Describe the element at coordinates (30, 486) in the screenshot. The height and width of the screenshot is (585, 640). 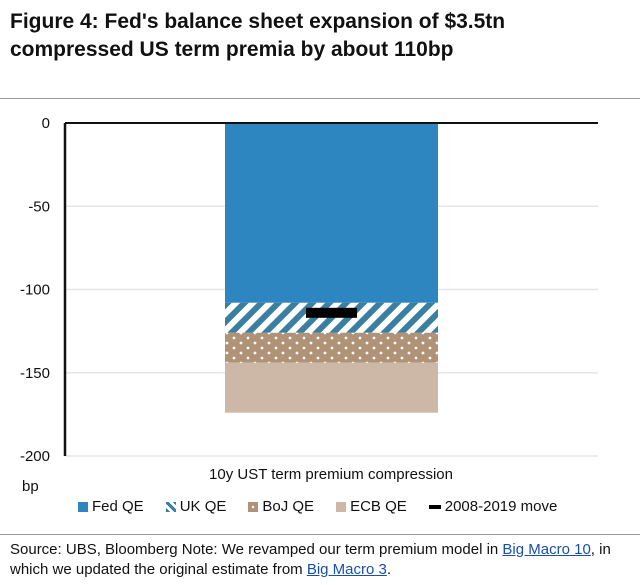
I see `y-axis-unit: bp` at that location.